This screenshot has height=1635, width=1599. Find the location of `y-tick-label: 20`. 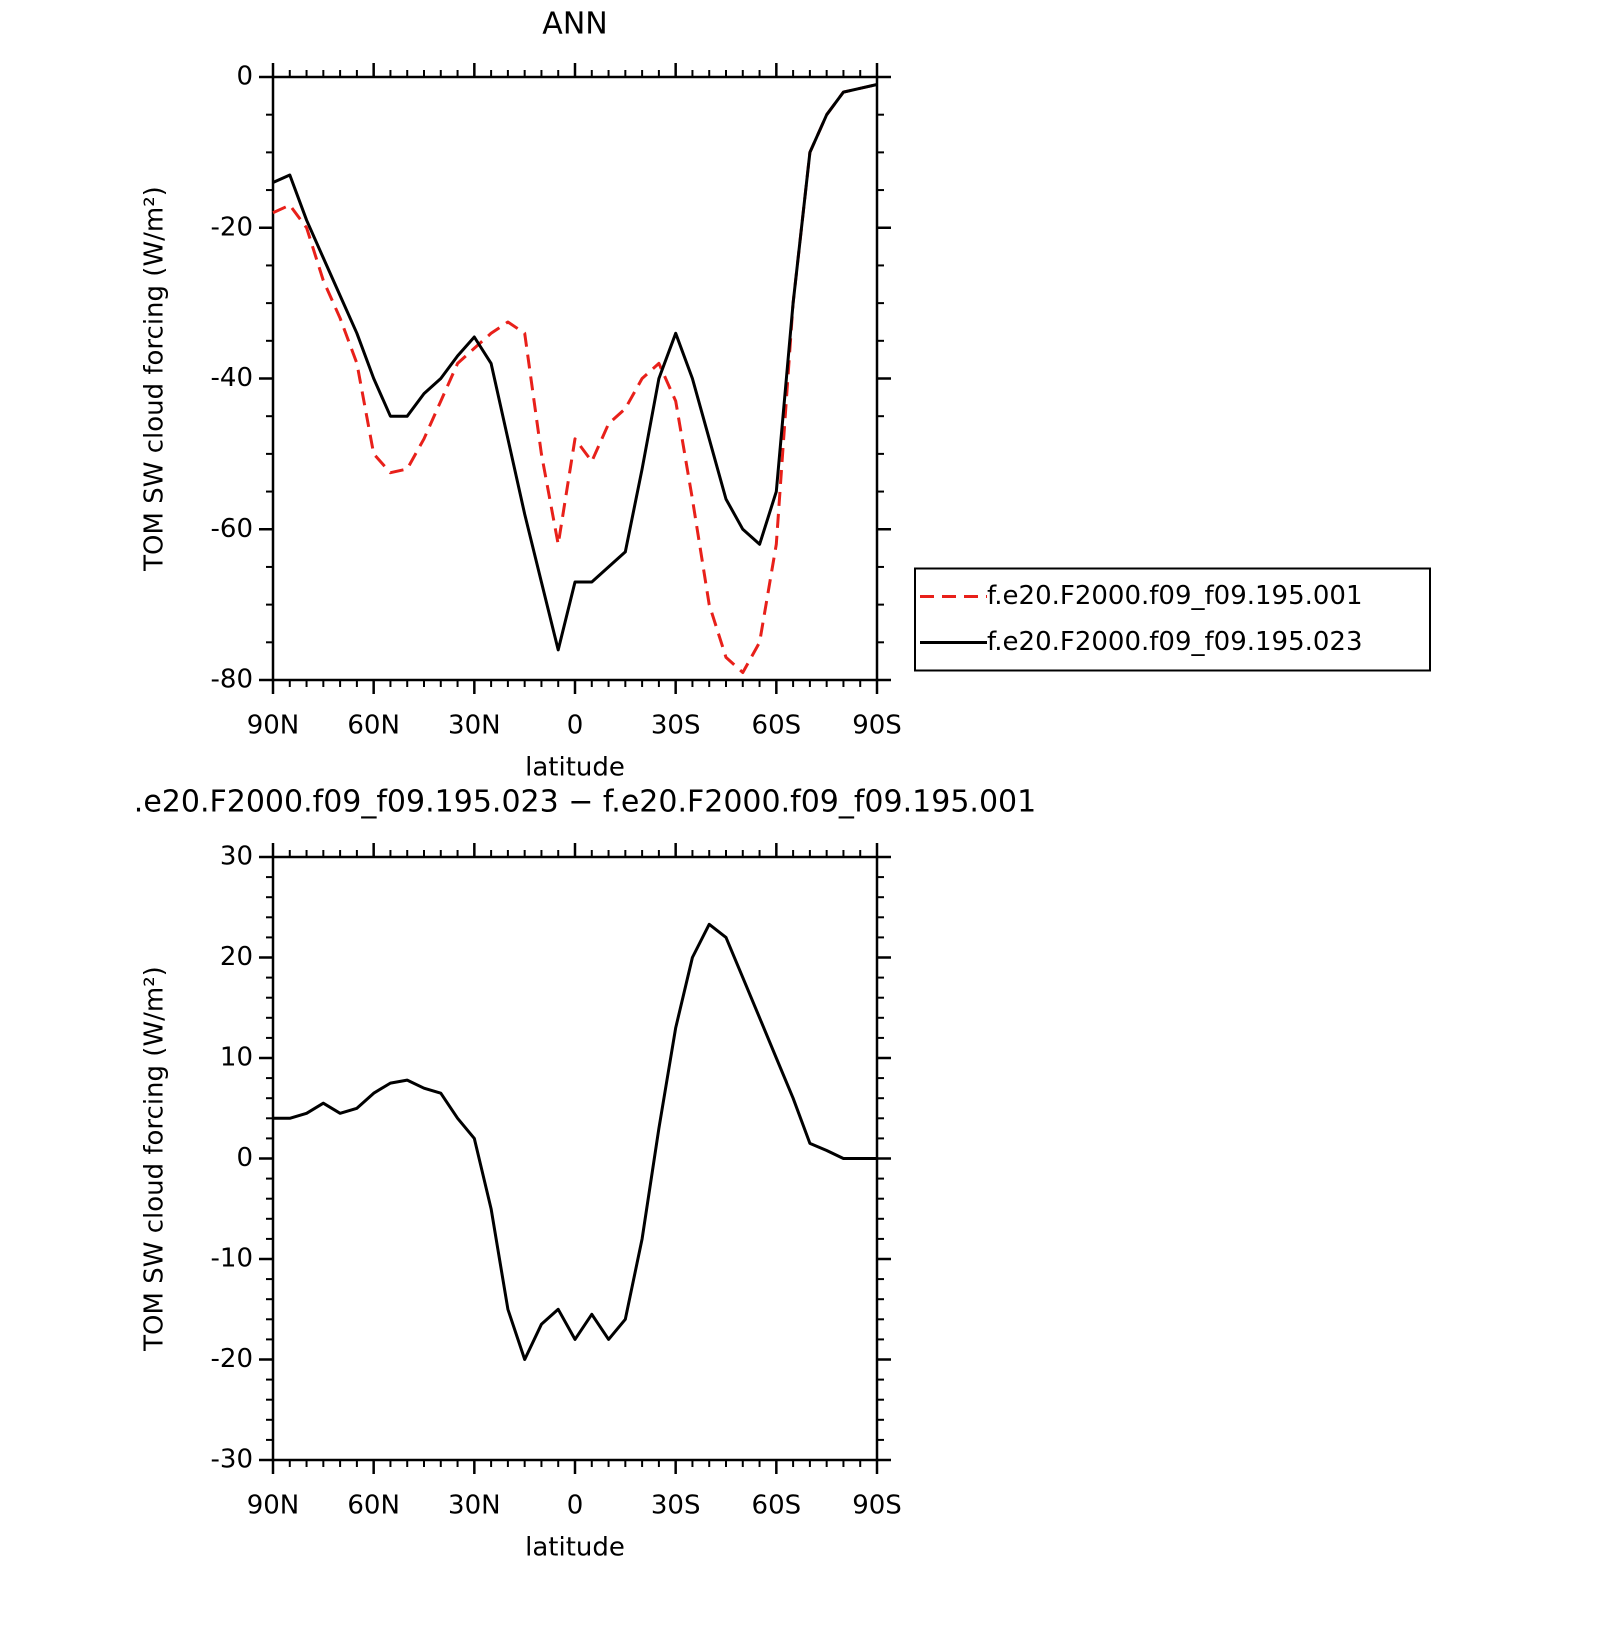

y-tick-label: 20 is located at coordinates (236, 957).